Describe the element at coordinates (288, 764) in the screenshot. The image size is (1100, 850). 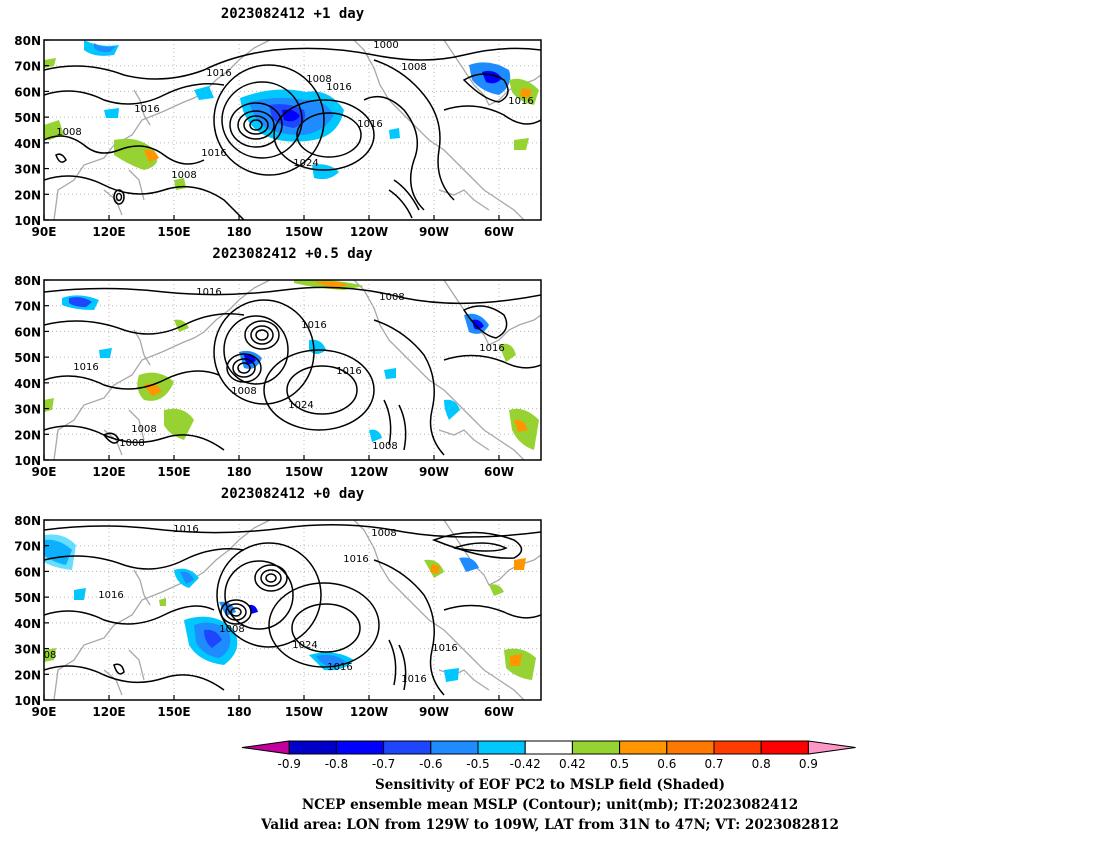
I see `colorbar-label: -0.9` at that location.